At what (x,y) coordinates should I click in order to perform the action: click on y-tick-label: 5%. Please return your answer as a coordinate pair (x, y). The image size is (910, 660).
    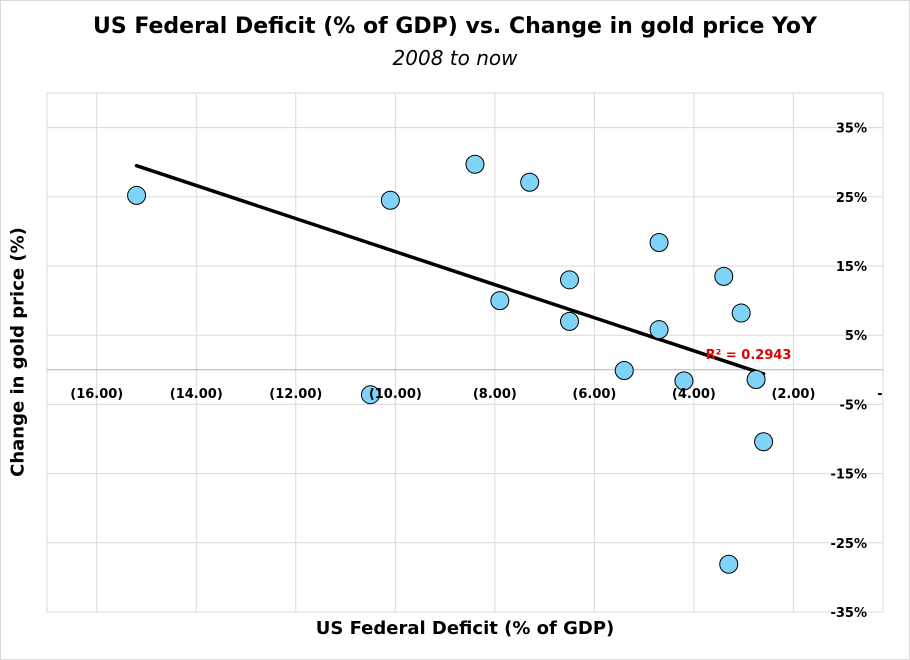
    Looking at the image, I should click on (856, 336).